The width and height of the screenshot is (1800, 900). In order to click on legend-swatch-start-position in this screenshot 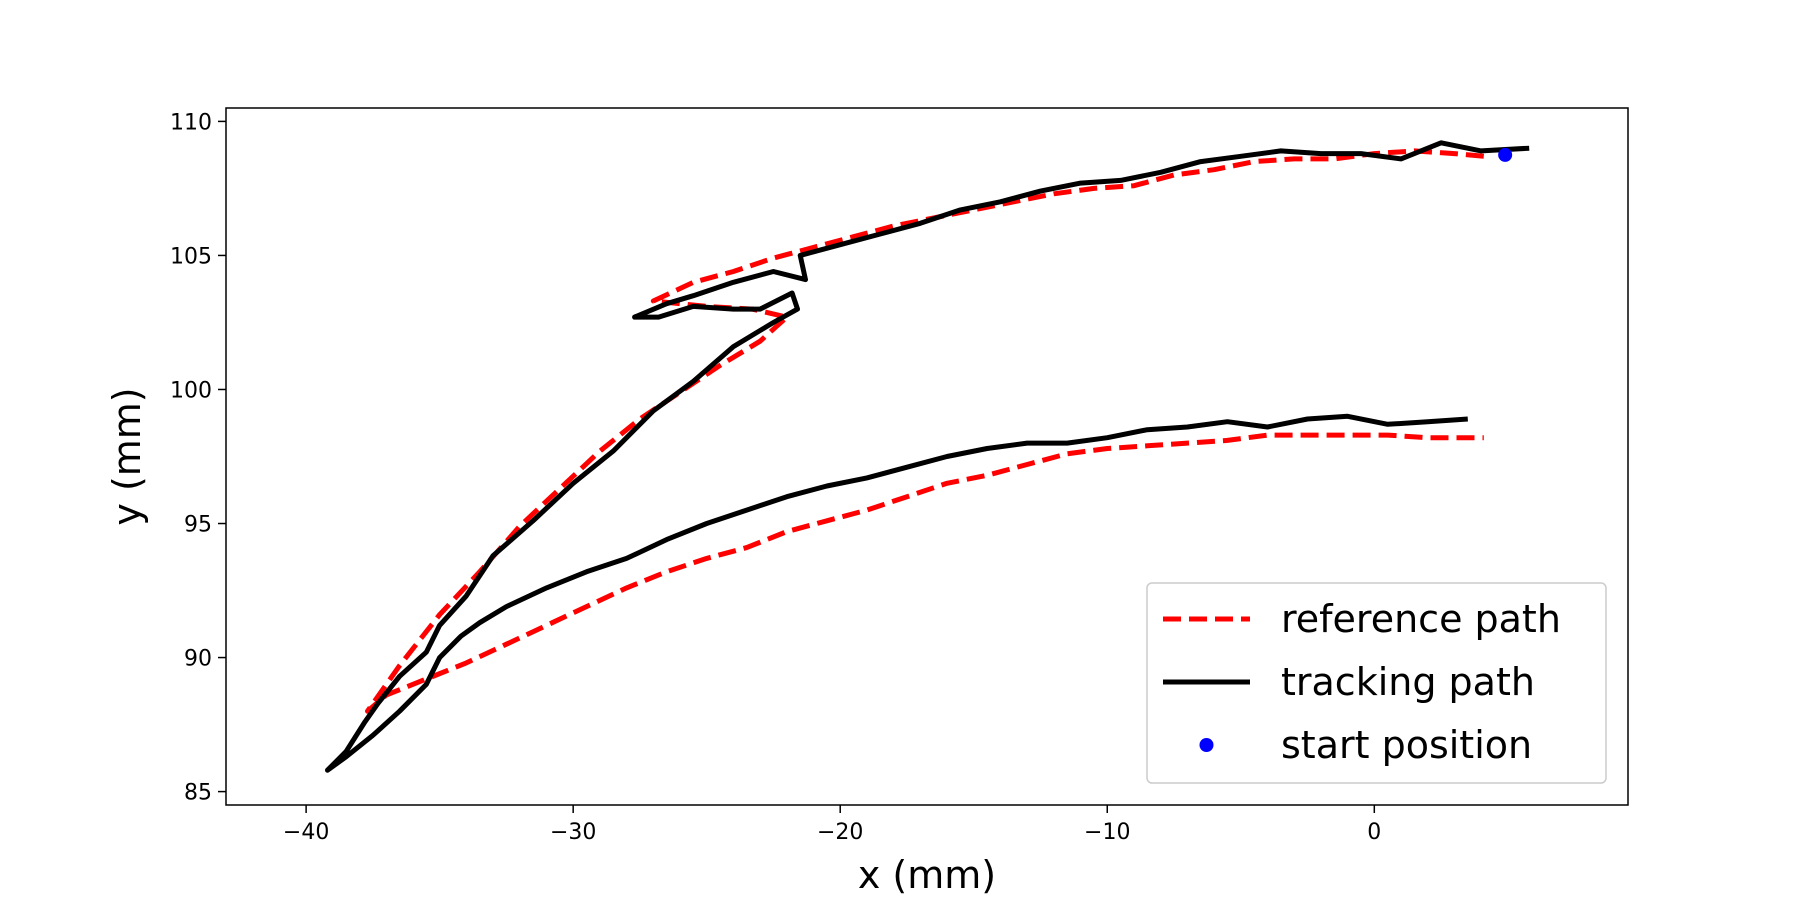, I will do `click(1206, 745)`.